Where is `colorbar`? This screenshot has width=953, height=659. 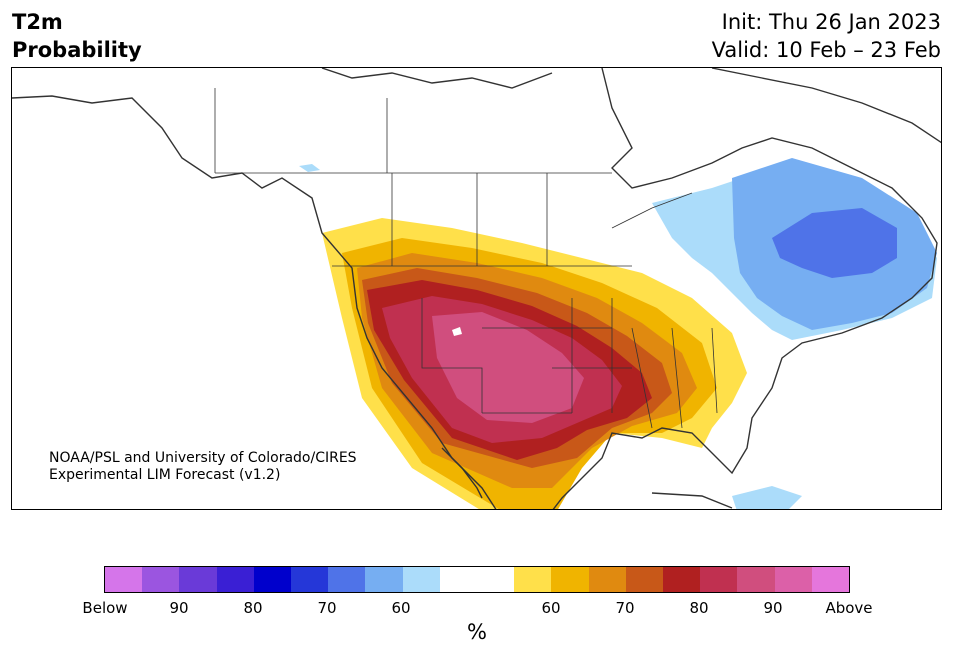
colorbar is located at coordinates (477, 579).